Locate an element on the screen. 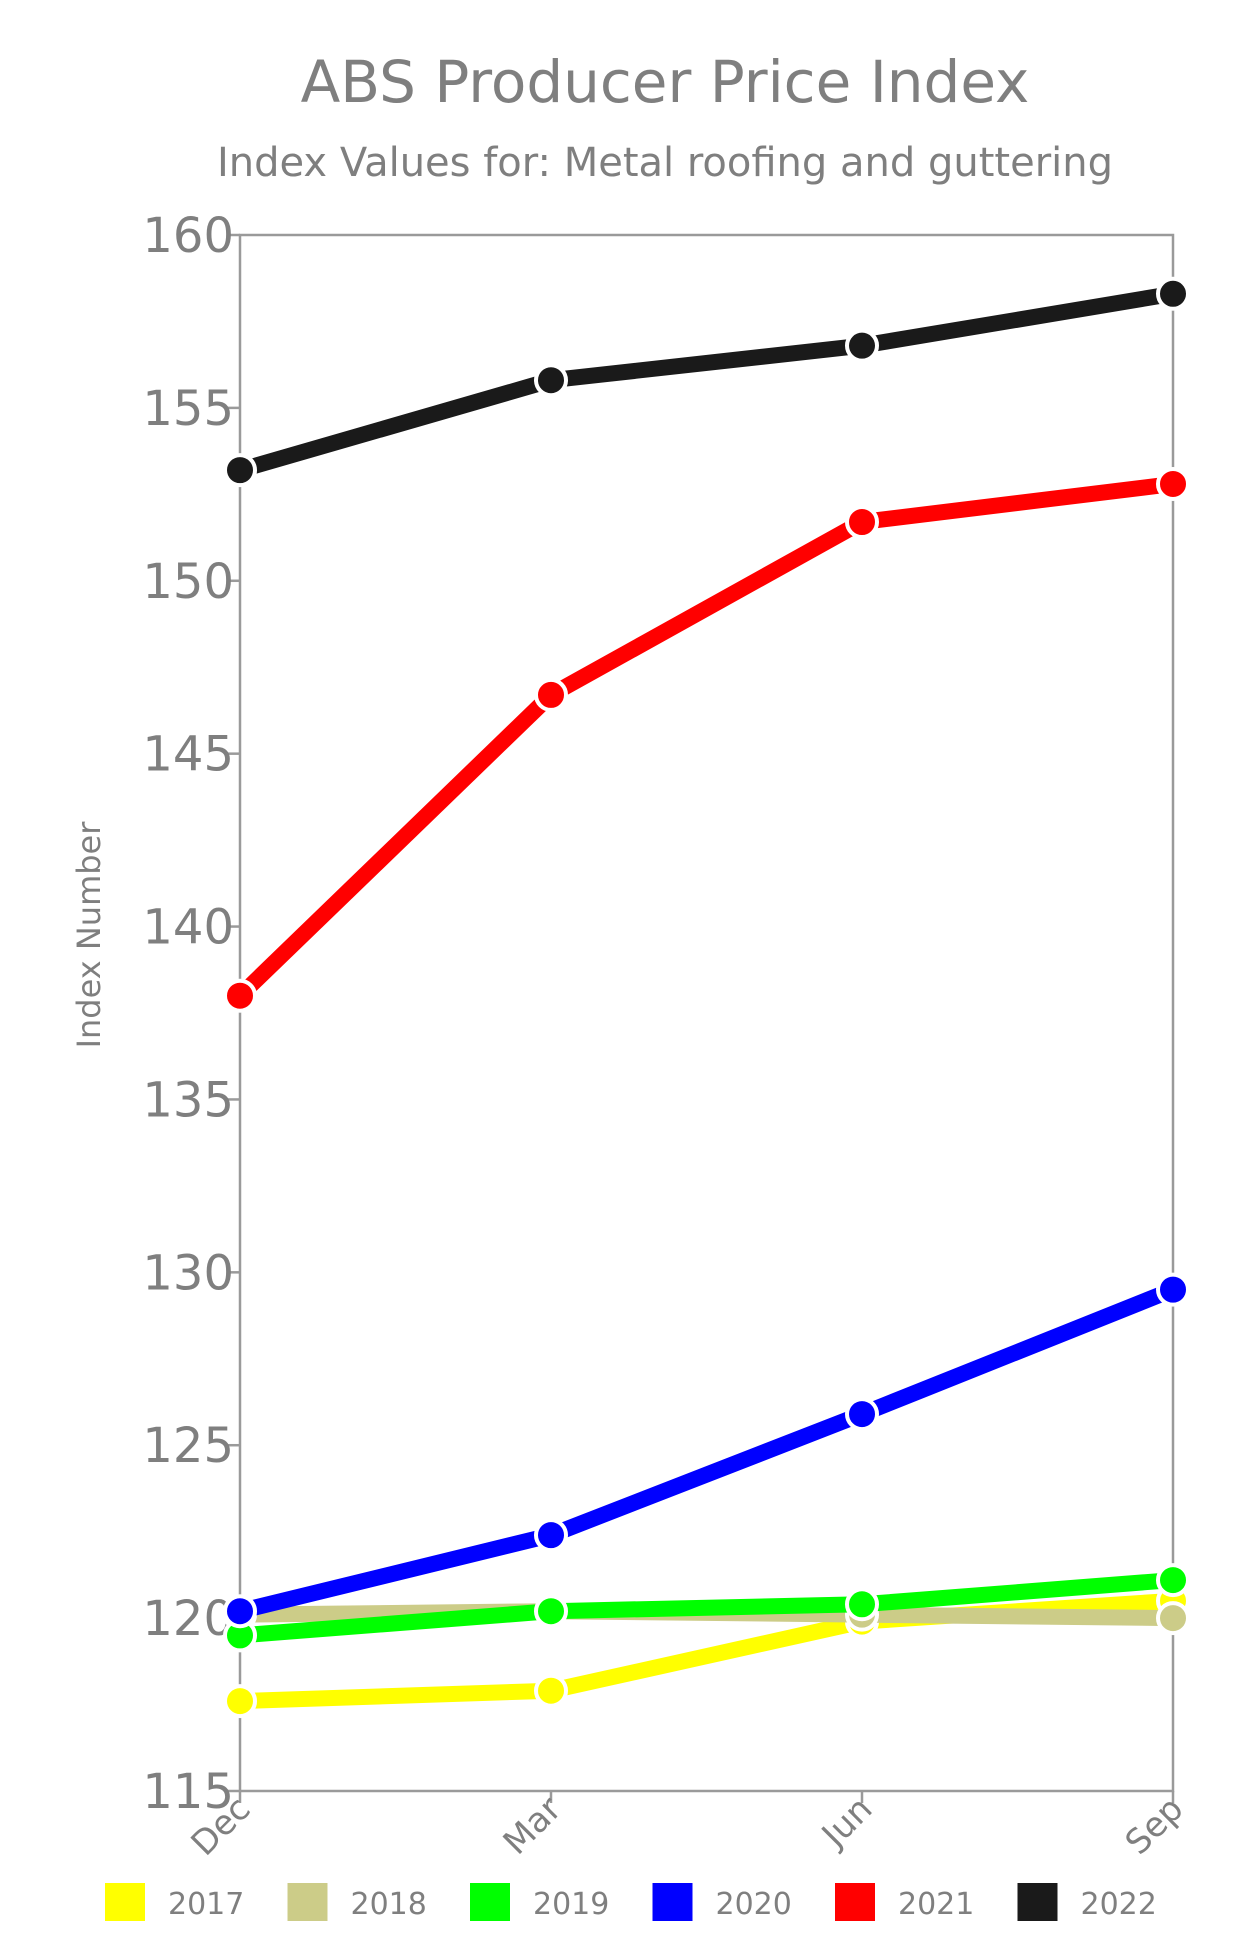  y-tick-label: 145 is located at coordinates (188, 755).